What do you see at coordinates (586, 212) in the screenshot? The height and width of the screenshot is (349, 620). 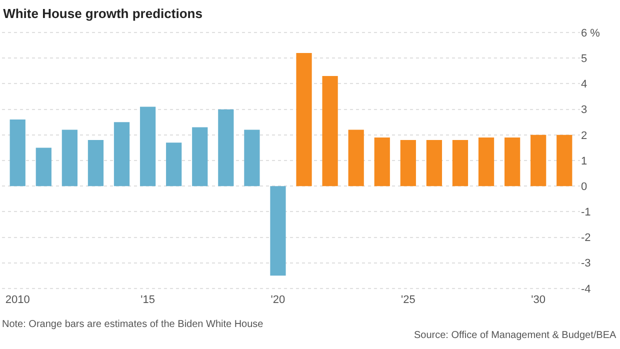 I see `y-tick-label: -1` at bounding box center [586, 212].